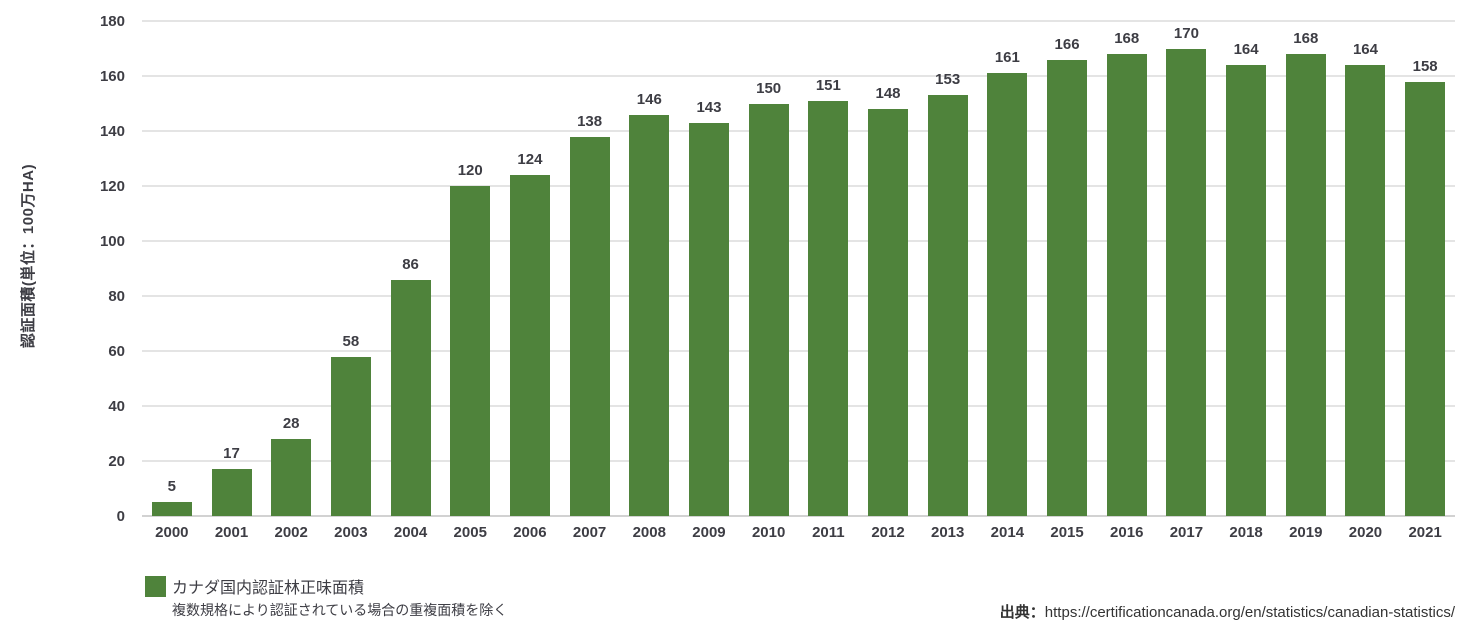  I want to click on x-tick-label-2018: 2018, so click(1246, 532).